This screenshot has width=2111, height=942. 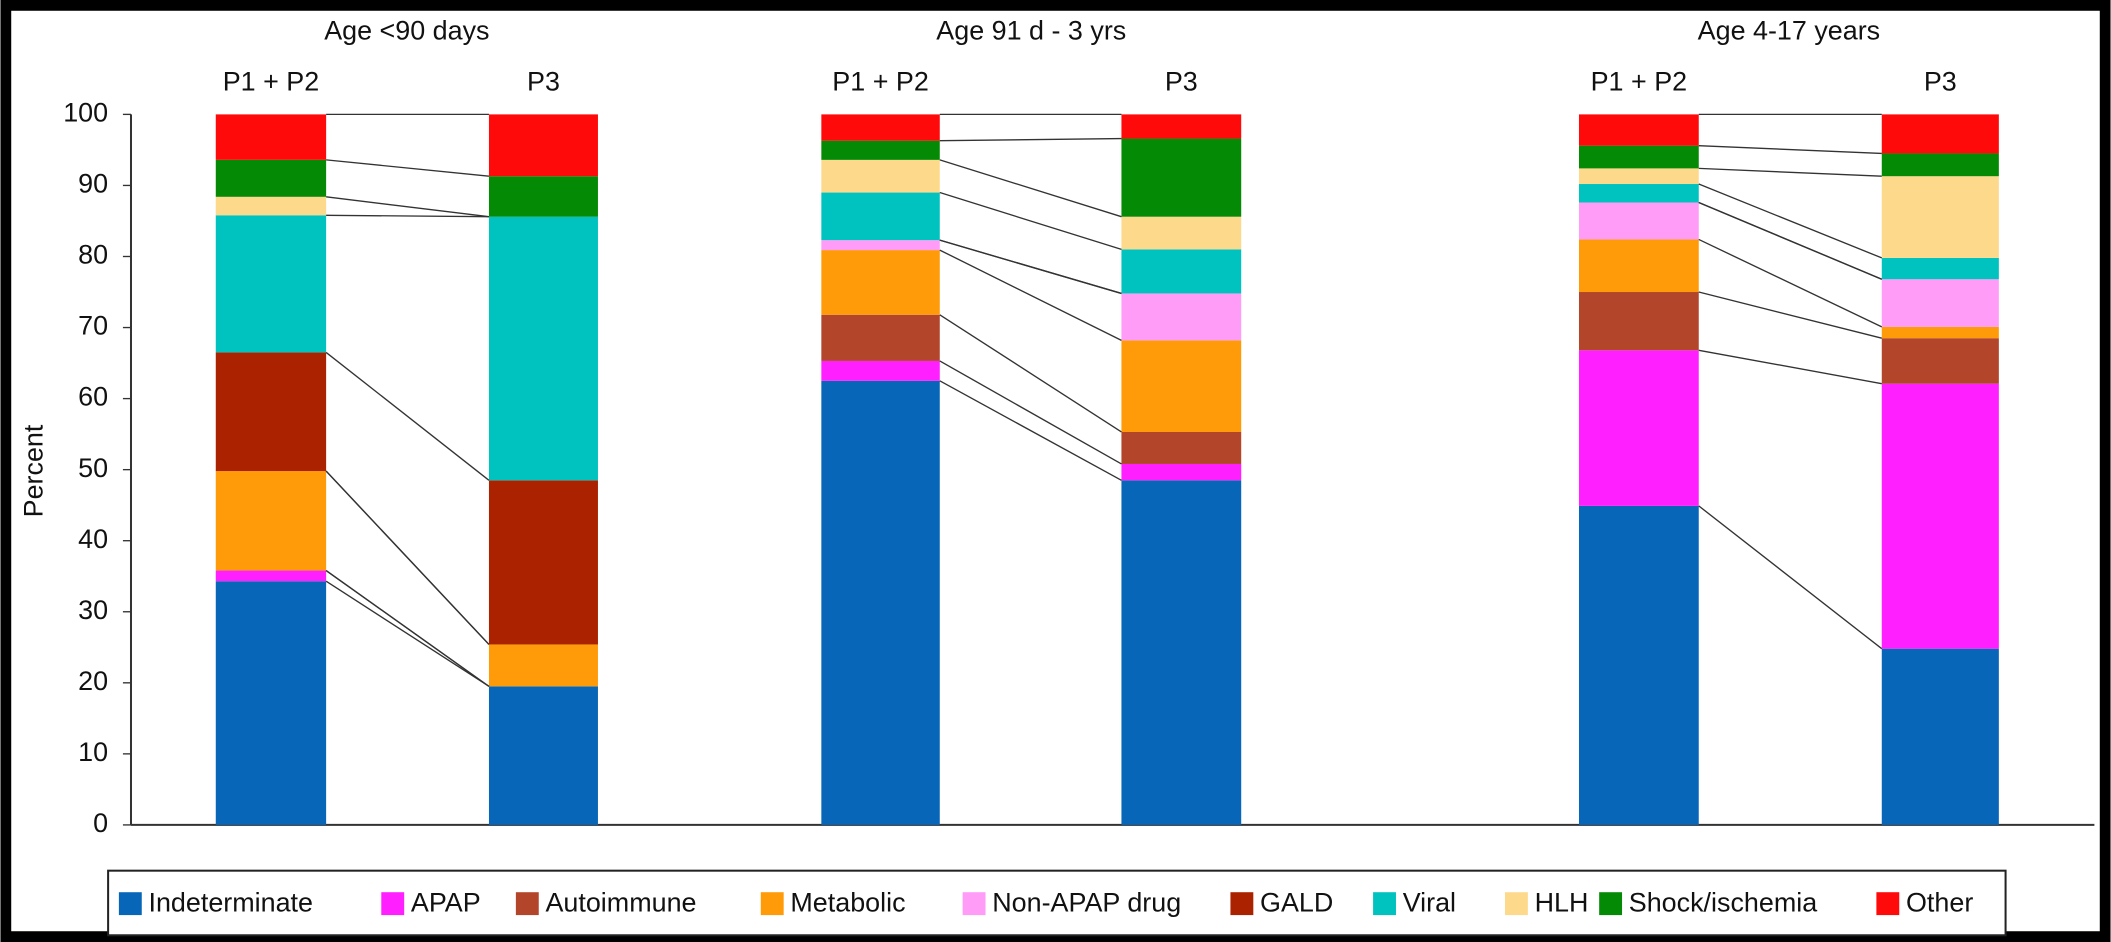 I want to click on legend-label: APAP, so click(x=446, y=902).